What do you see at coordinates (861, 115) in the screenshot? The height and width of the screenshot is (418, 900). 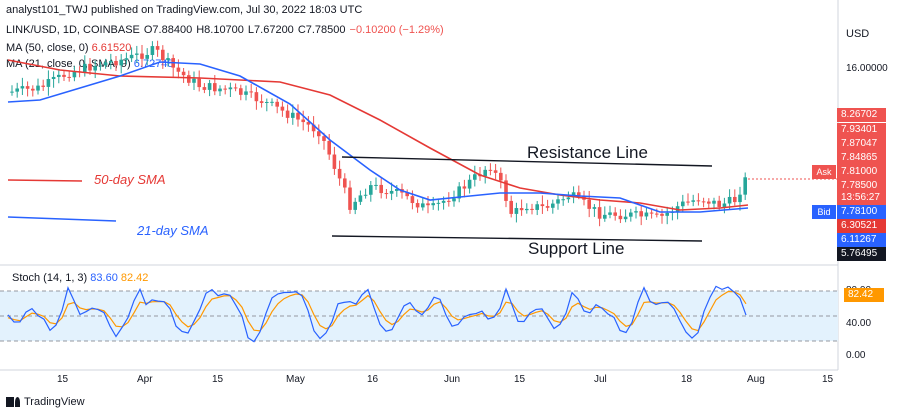 I see `price-tag-1: 8.26702` at bounding box center [861, 115].